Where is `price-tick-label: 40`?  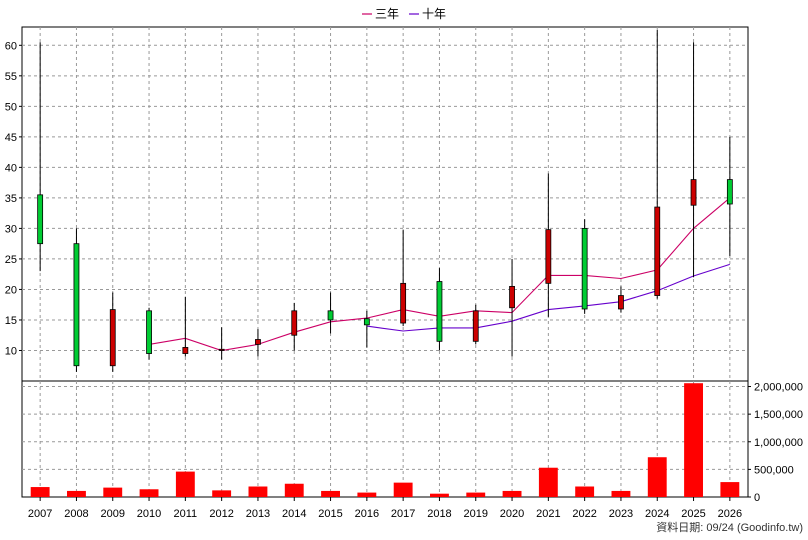 price-tick-label: 40 is located at coordinates (11, 168).